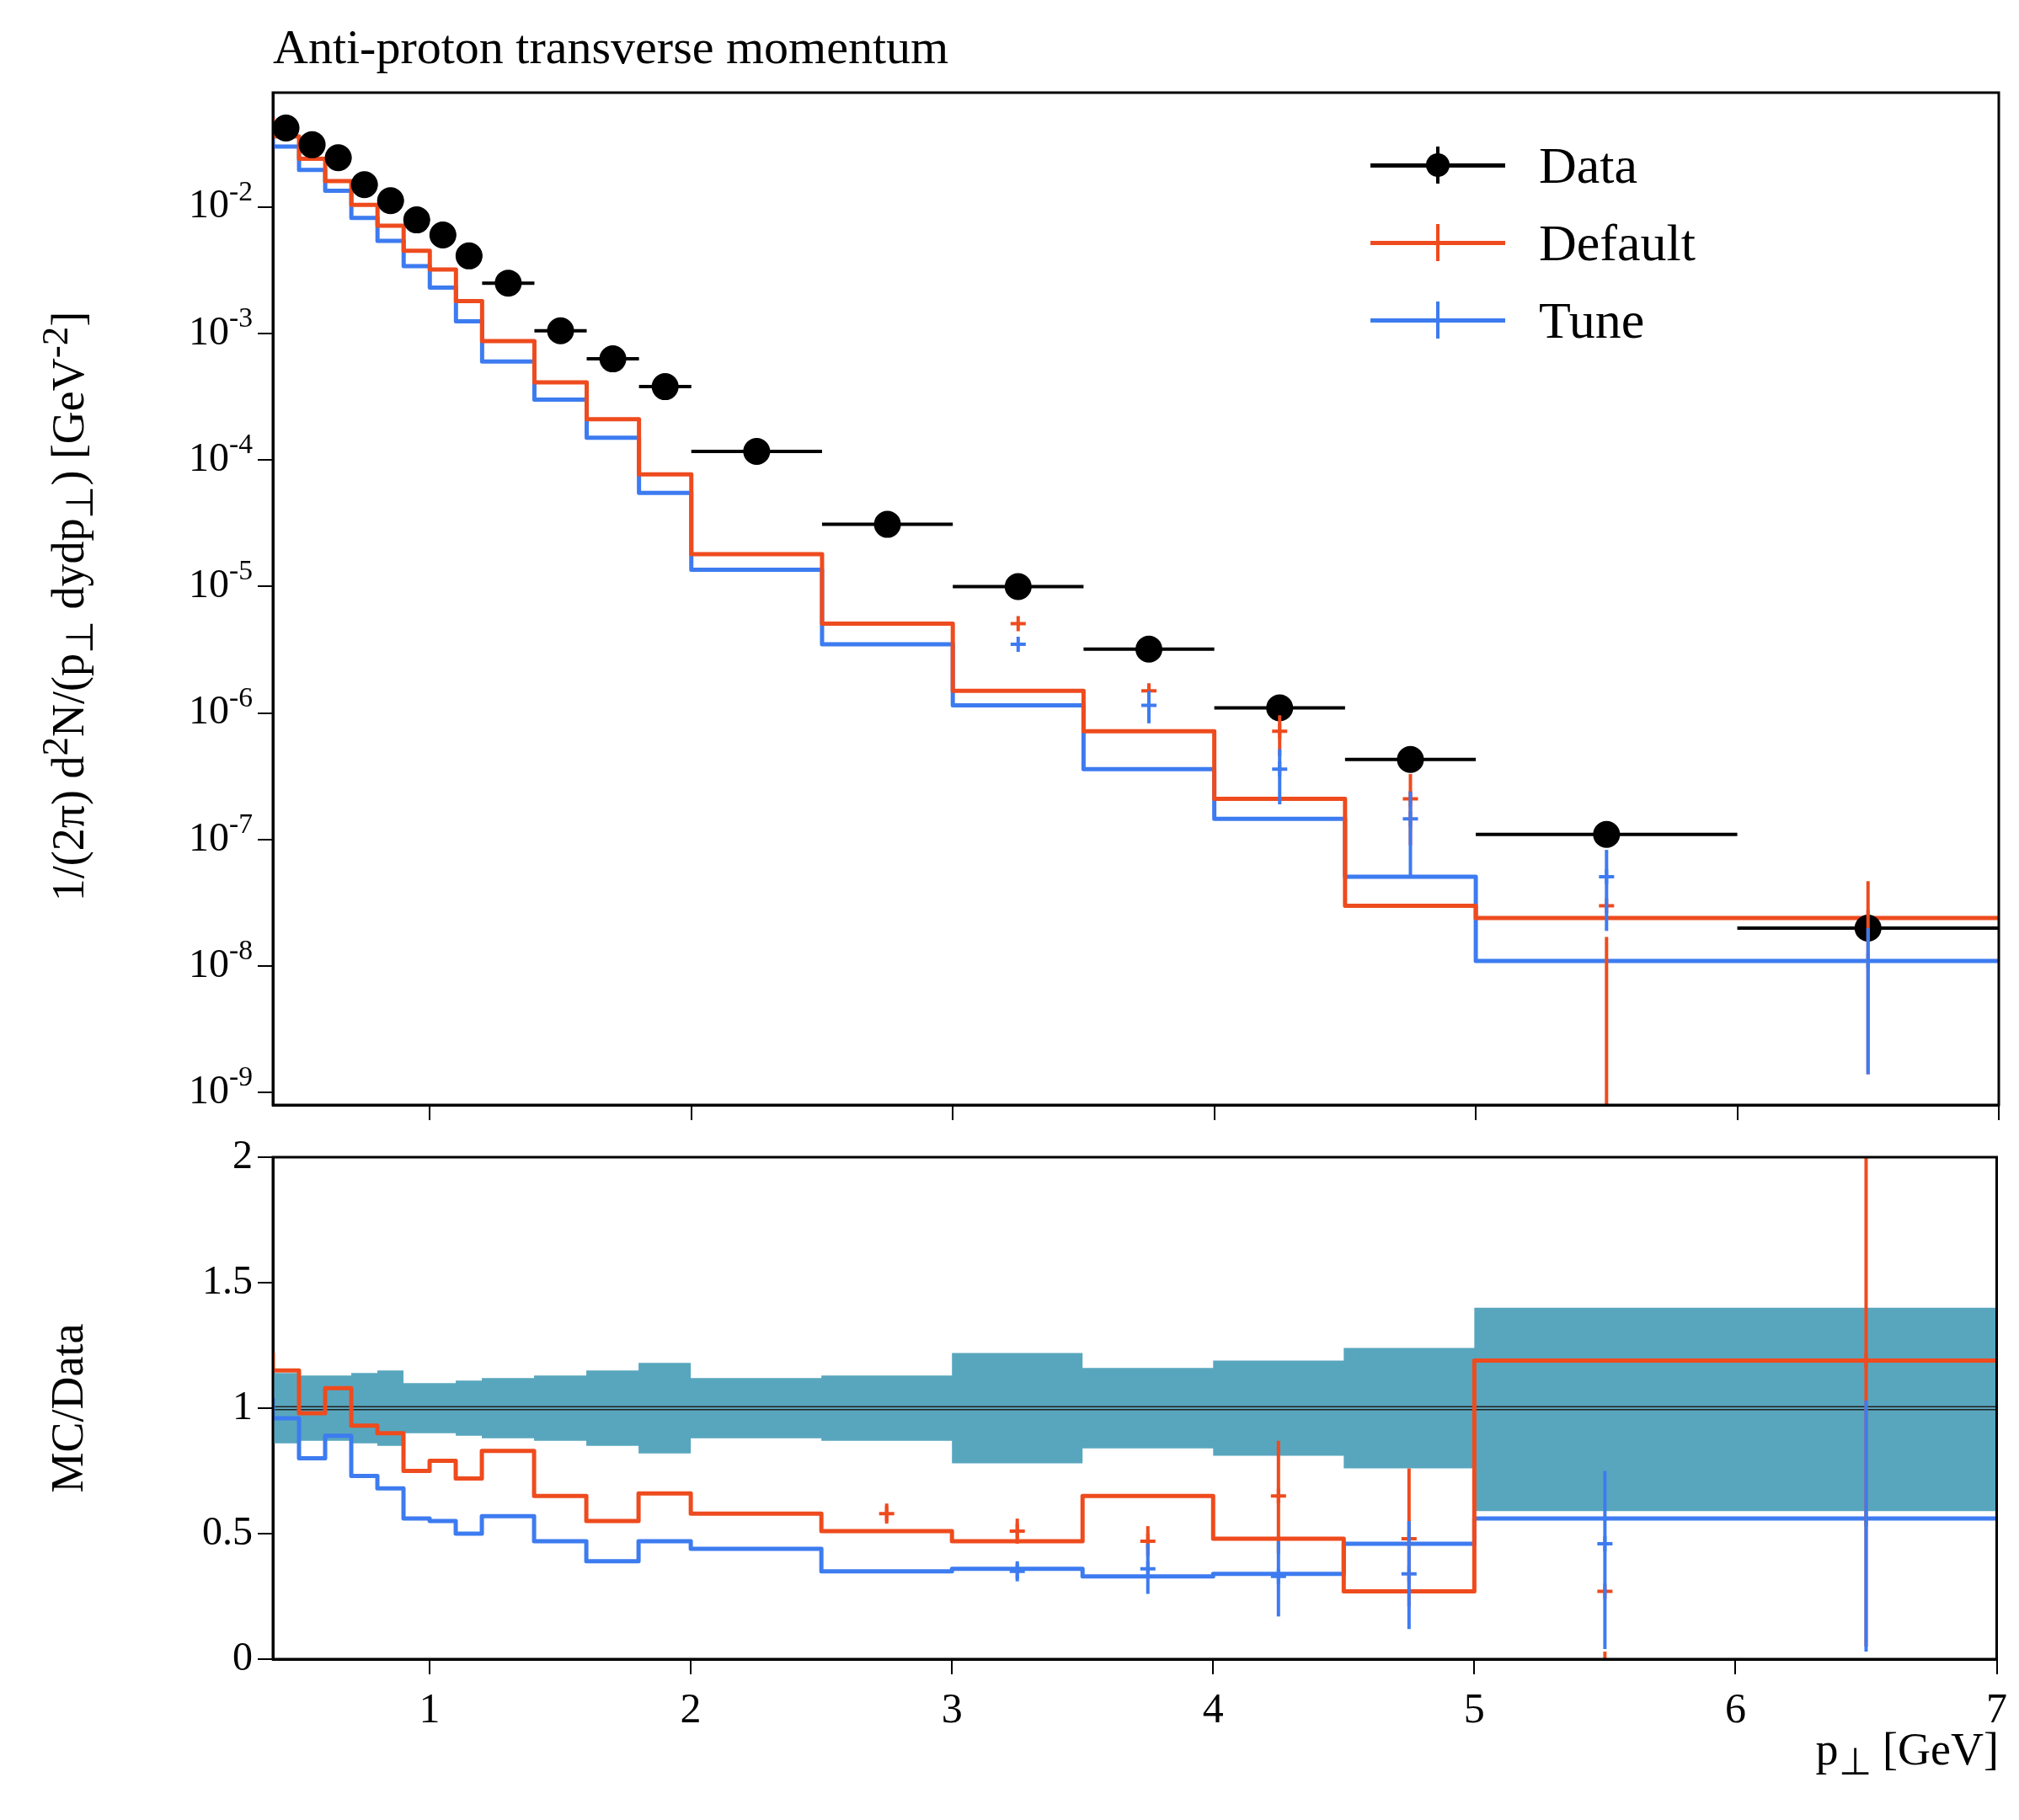 This screenshot has width=2019, height=1820. Describe the element at coordinates (952, 1708) in the screenshot. I see `x-tick-label: 3` at that location.